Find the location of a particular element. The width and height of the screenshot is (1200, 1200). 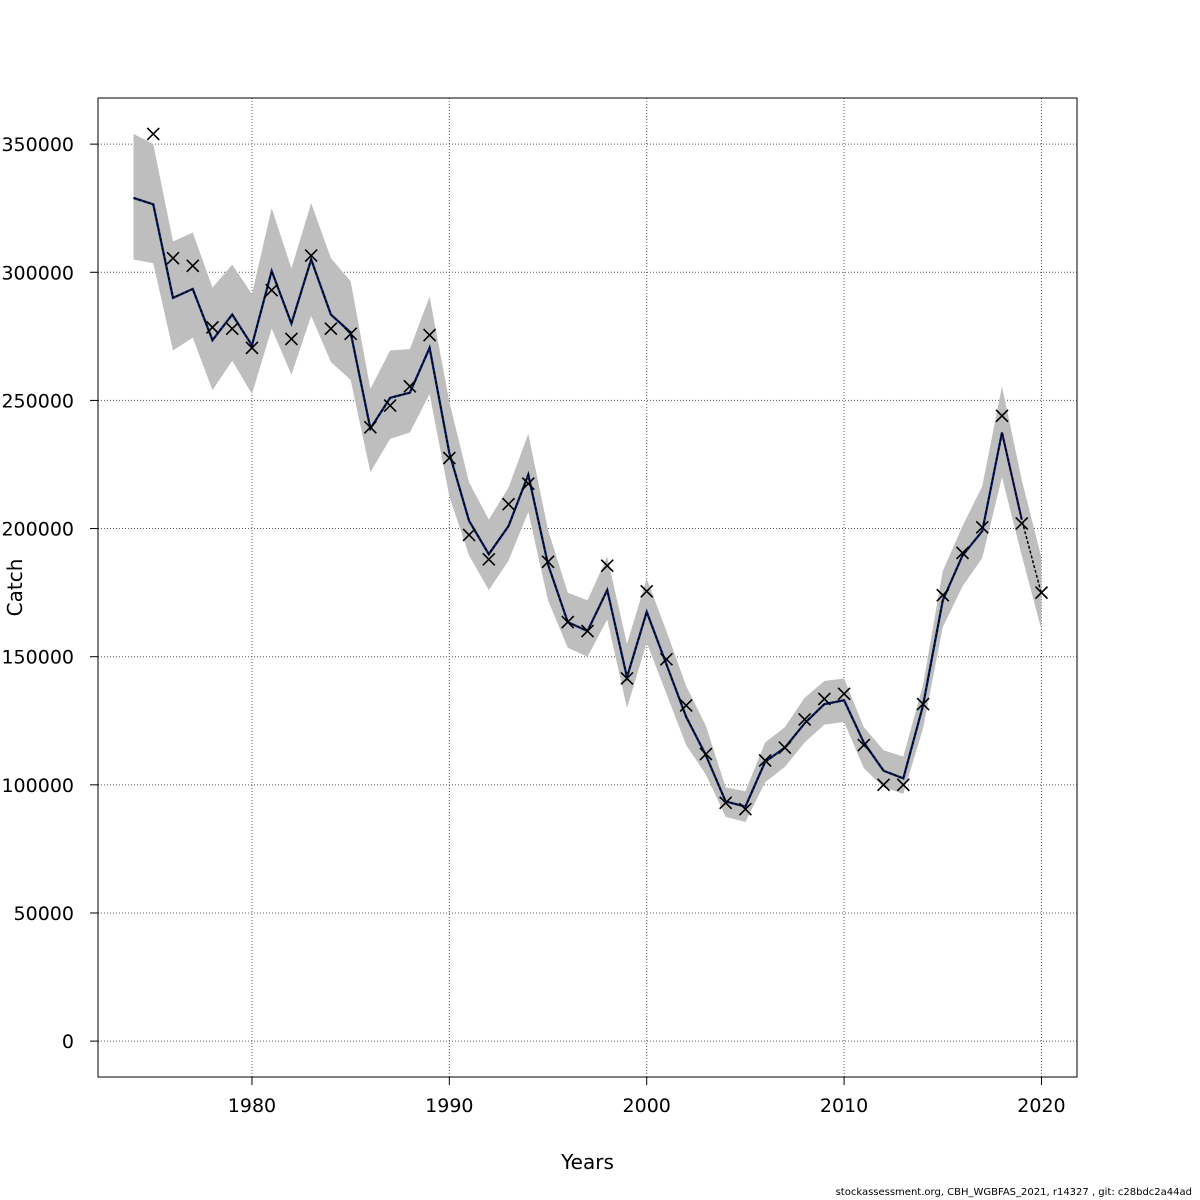

y-tick-label: 250000 is located at coordinates (37, 401).